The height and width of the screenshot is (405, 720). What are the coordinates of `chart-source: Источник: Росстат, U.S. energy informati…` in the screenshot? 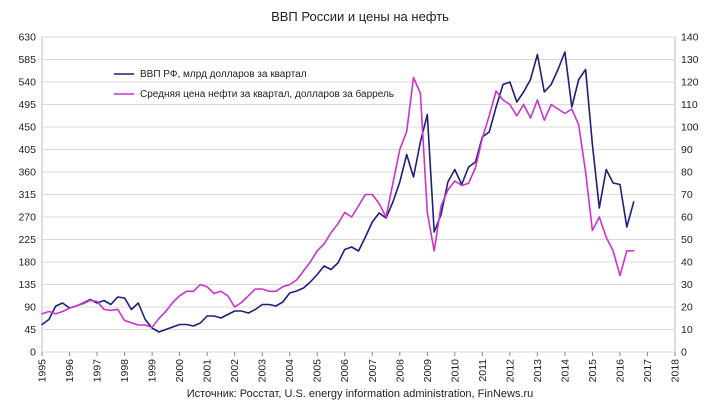 It's located at (360, 394).